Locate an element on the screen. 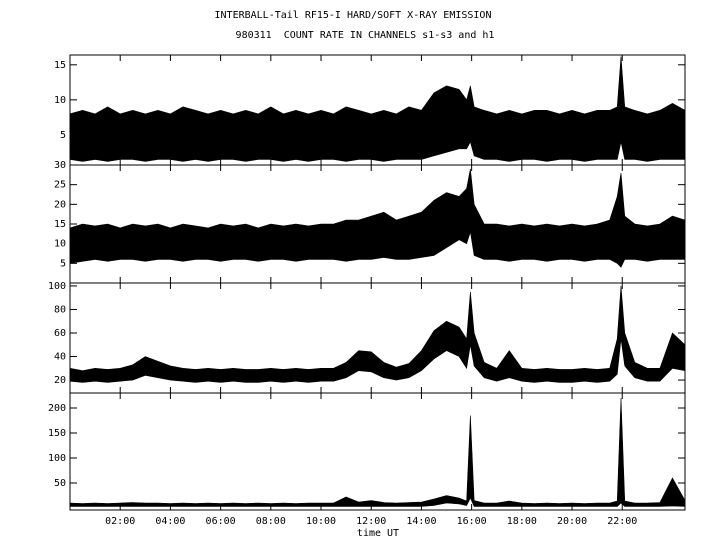 Image resolution: width=720 pixels, height=550 pixels. y-tick-label: 50 is located at coordinates (60, 483).